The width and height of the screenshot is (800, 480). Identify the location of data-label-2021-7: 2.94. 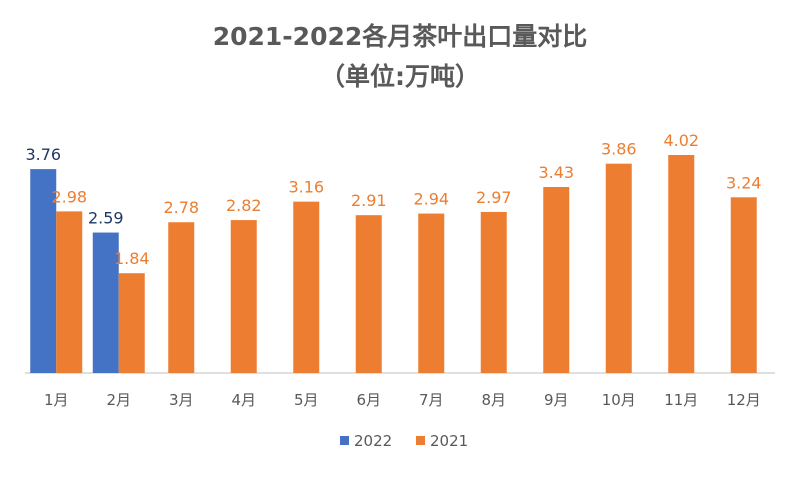
(431, 199).